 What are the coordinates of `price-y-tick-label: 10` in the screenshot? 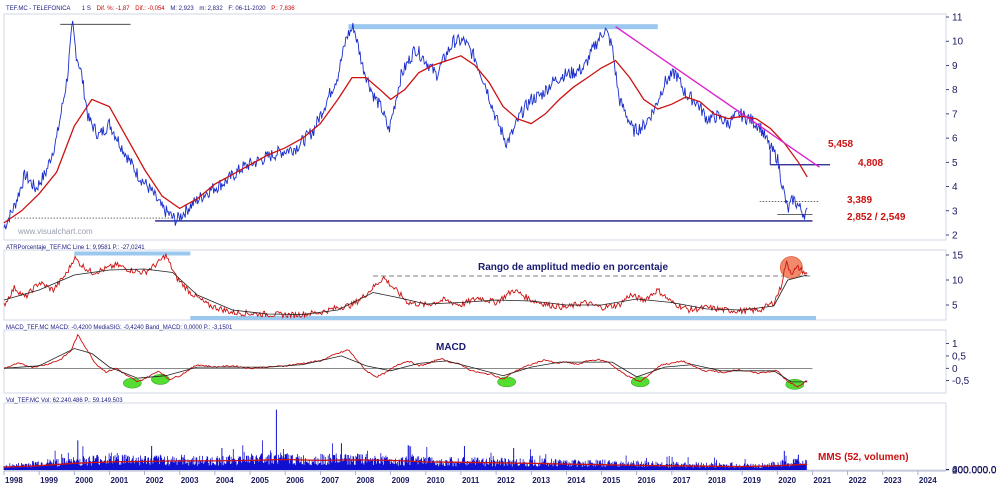 It's located at (958, 42).